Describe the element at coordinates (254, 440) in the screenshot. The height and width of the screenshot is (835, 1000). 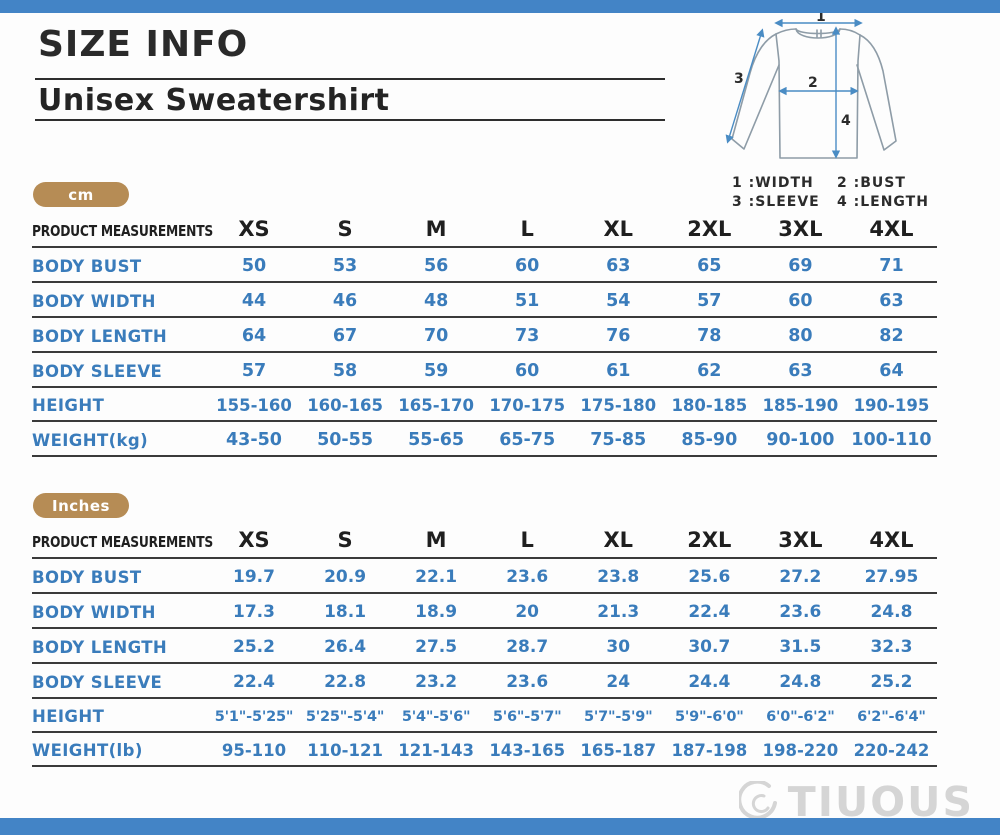
I see `cell: 43-50` at that location.